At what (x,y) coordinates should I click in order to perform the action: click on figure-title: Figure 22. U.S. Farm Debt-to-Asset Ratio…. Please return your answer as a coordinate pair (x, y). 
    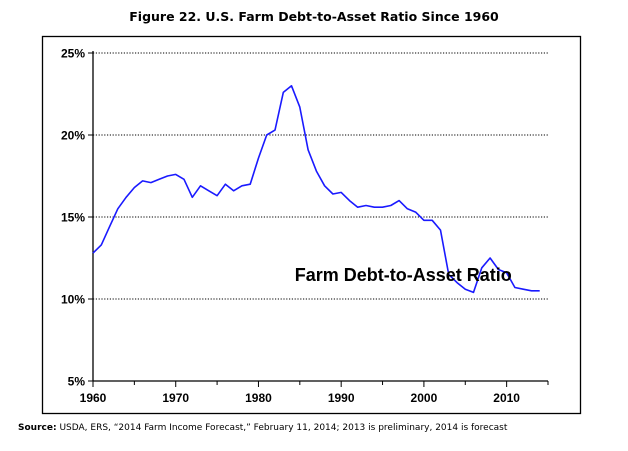
    Looking at the image, I should click on (314, 16).